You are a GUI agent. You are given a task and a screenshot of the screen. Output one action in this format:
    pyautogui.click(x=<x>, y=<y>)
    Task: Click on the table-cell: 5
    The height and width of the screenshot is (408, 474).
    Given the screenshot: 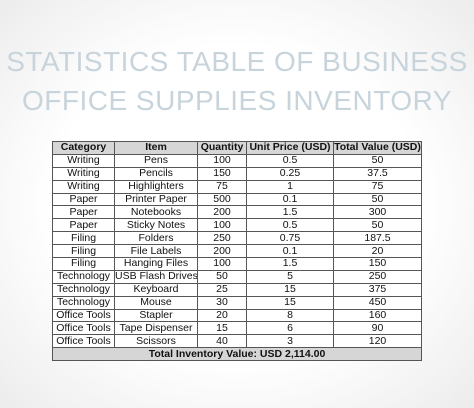 What is the action you would take?
    pyautogui.click(x=290, y=276)
    